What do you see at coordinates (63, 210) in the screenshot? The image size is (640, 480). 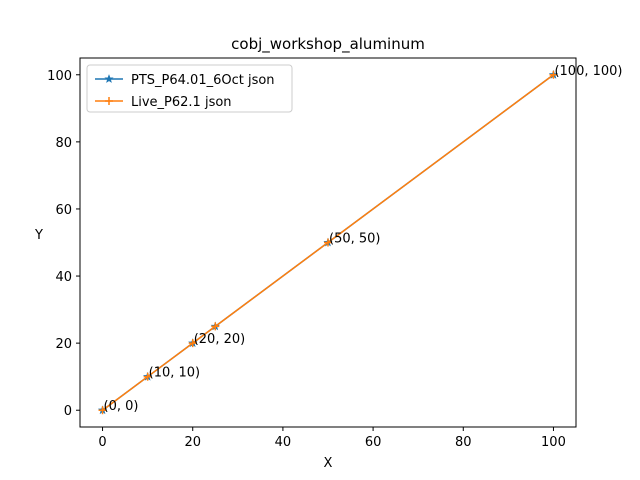 I see `y-tick-label: 60` at bounding box center [63, 210].